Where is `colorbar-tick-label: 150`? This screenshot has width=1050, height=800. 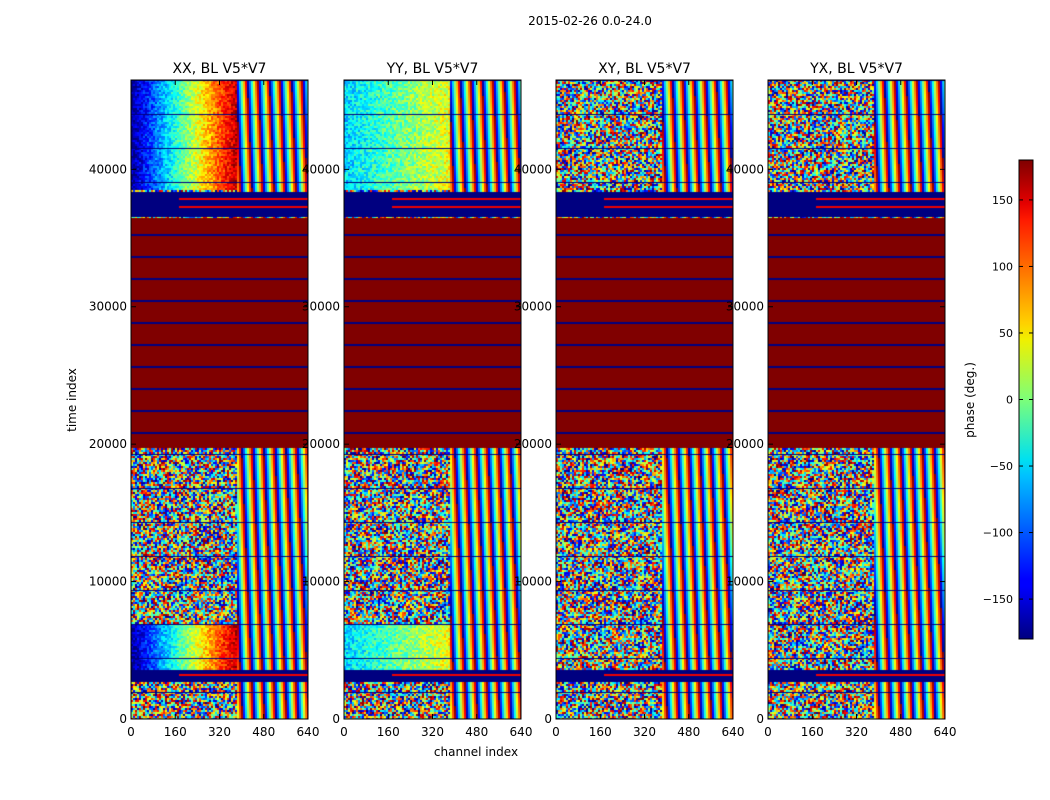
colorbar-tick-label: 150 is located at coordinates (1002, 200).